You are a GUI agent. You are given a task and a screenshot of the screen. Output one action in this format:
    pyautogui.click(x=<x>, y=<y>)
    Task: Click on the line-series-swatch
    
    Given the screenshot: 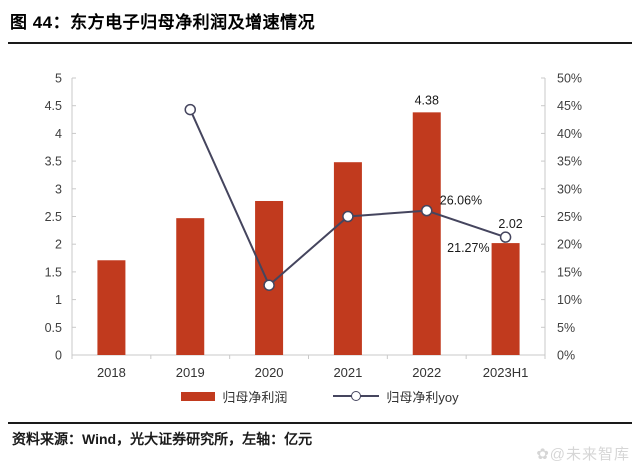 What is the action you would take?
    pyautogui.click(x=356, y=396)
    